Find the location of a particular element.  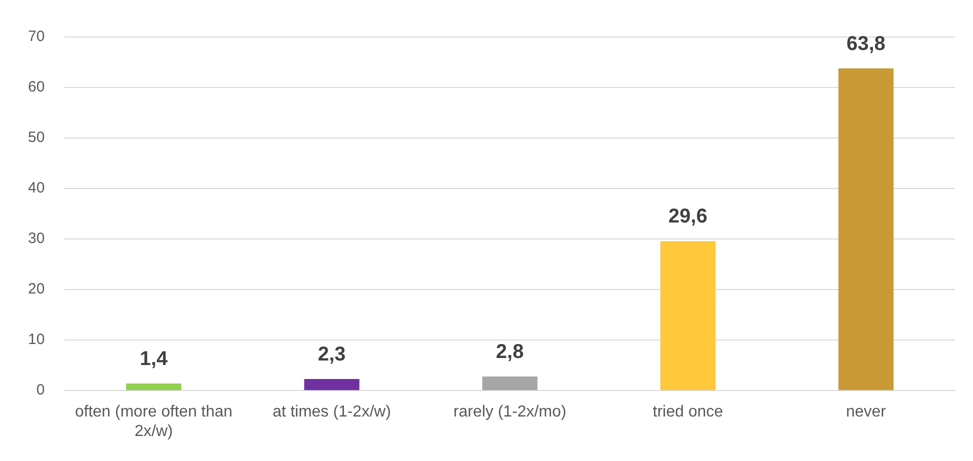

y-tick-label: 30 is located at coordinates (36, 239).